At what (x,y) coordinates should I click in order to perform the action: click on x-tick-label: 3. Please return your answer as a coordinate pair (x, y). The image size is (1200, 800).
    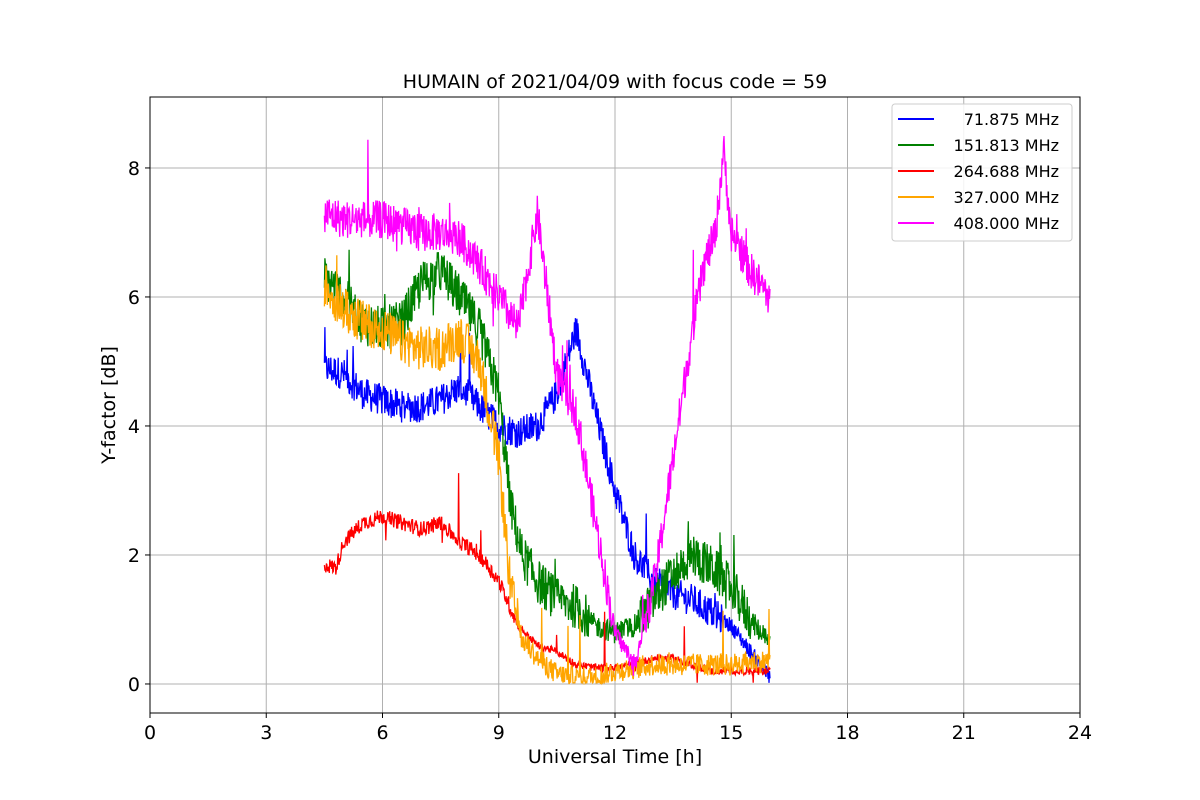
    Looking at the image, I should click on (266, 733).